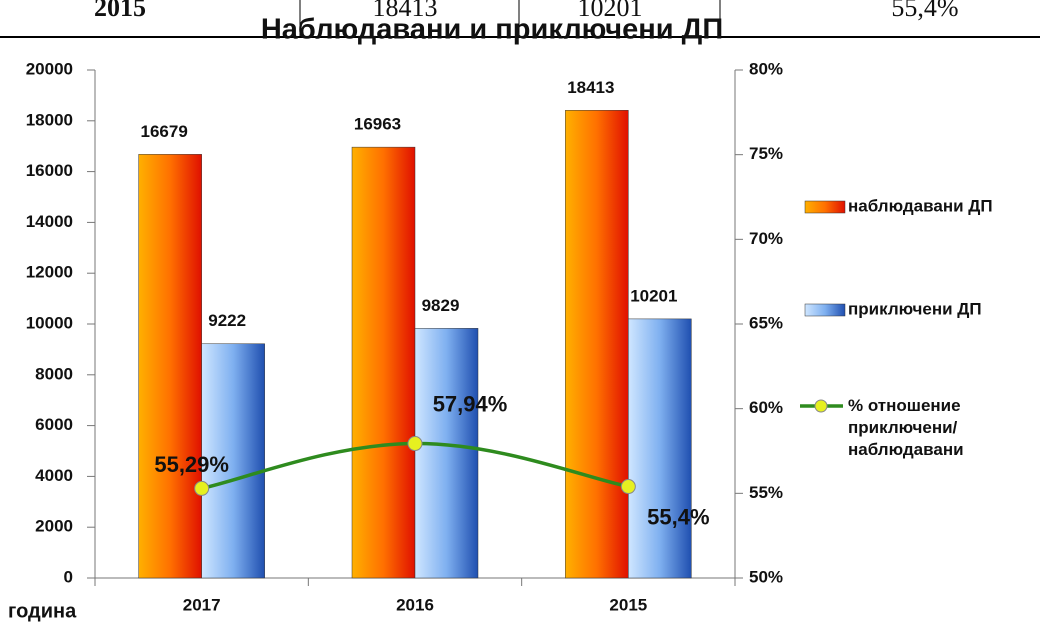 The image size is (1040, 631). What do you see at coordinates (49, 170) in the screenshot?
I see `y-tick-label: 16000` at bounding box center [49, 170].